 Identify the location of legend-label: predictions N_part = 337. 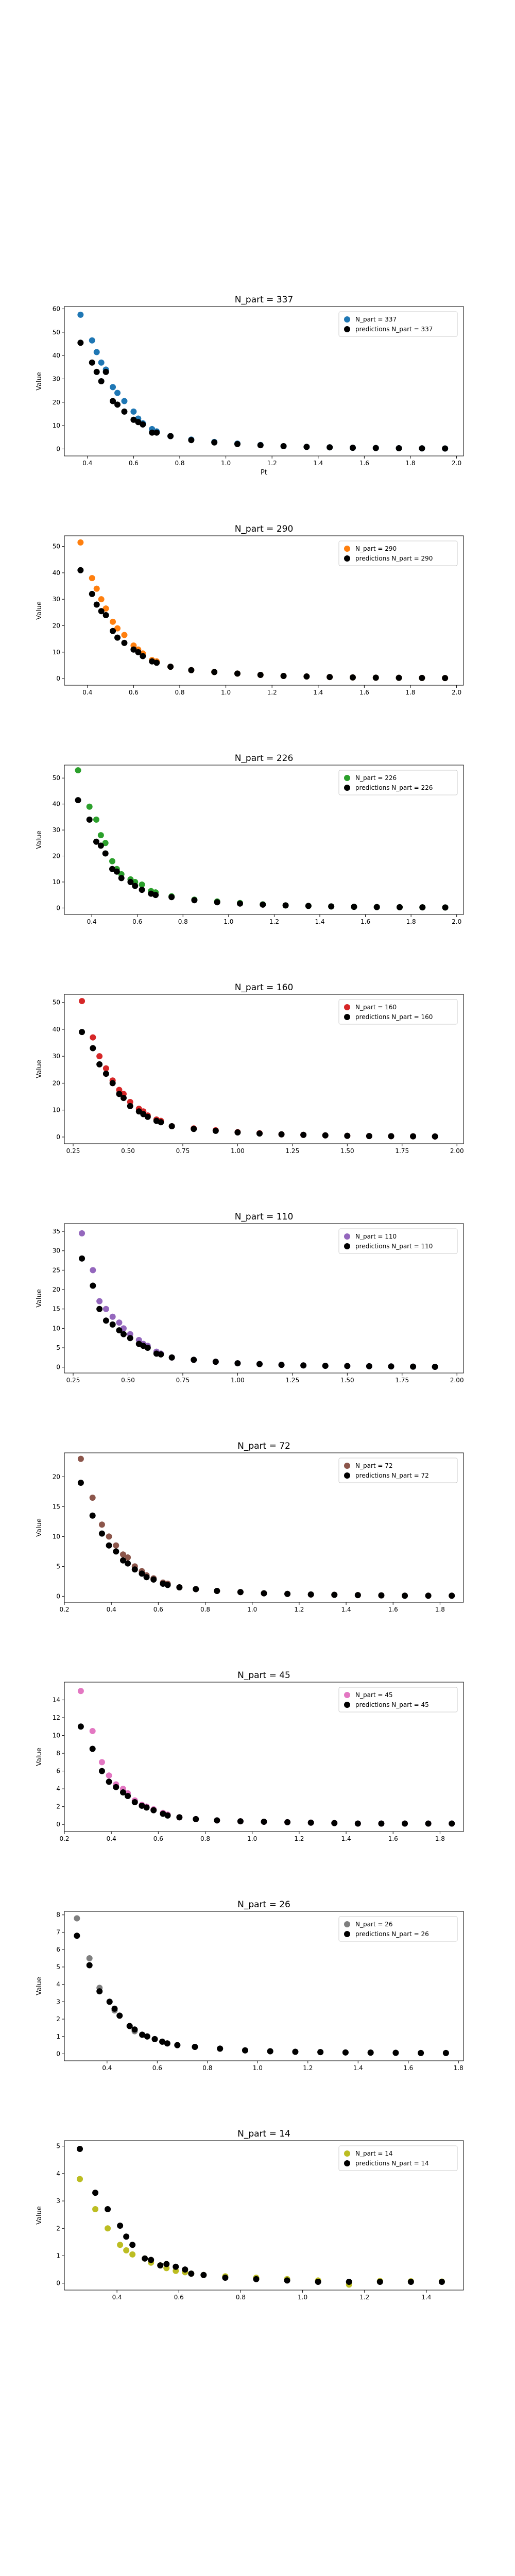
(394, 329).